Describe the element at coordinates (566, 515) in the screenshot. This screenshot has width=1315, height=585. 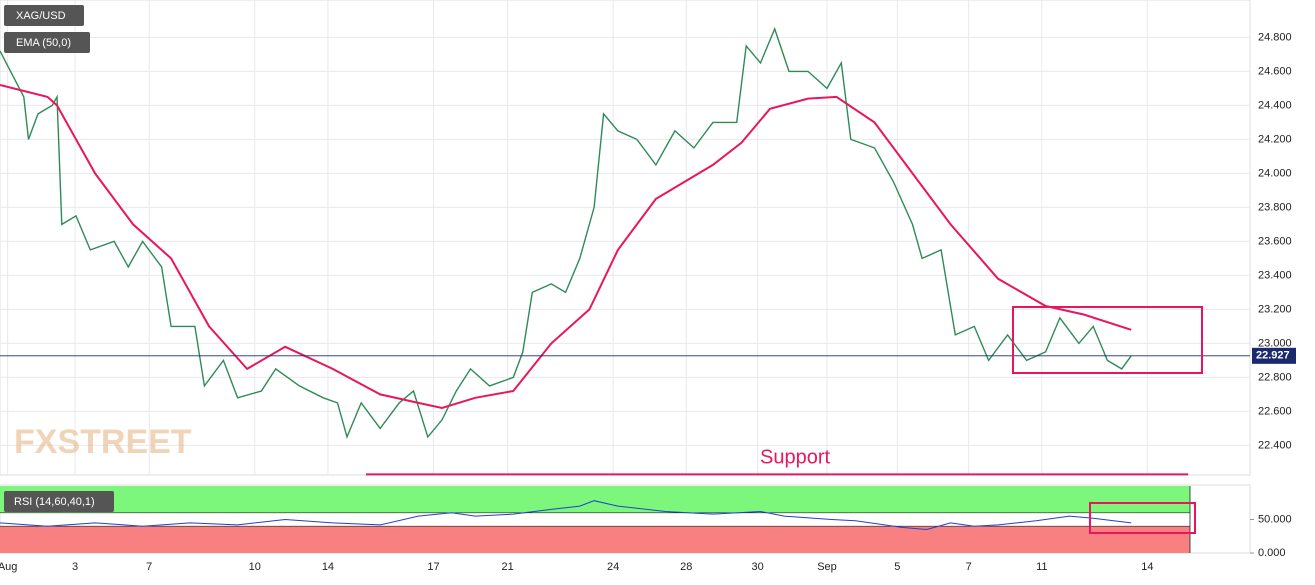
I see `series-line` at that location.